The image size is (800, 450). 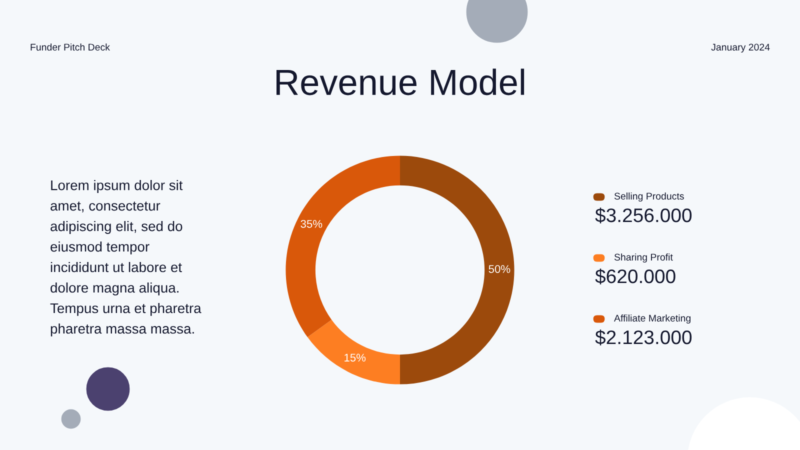 I want to click on data-label: 15%, so click(x=355, y=358).